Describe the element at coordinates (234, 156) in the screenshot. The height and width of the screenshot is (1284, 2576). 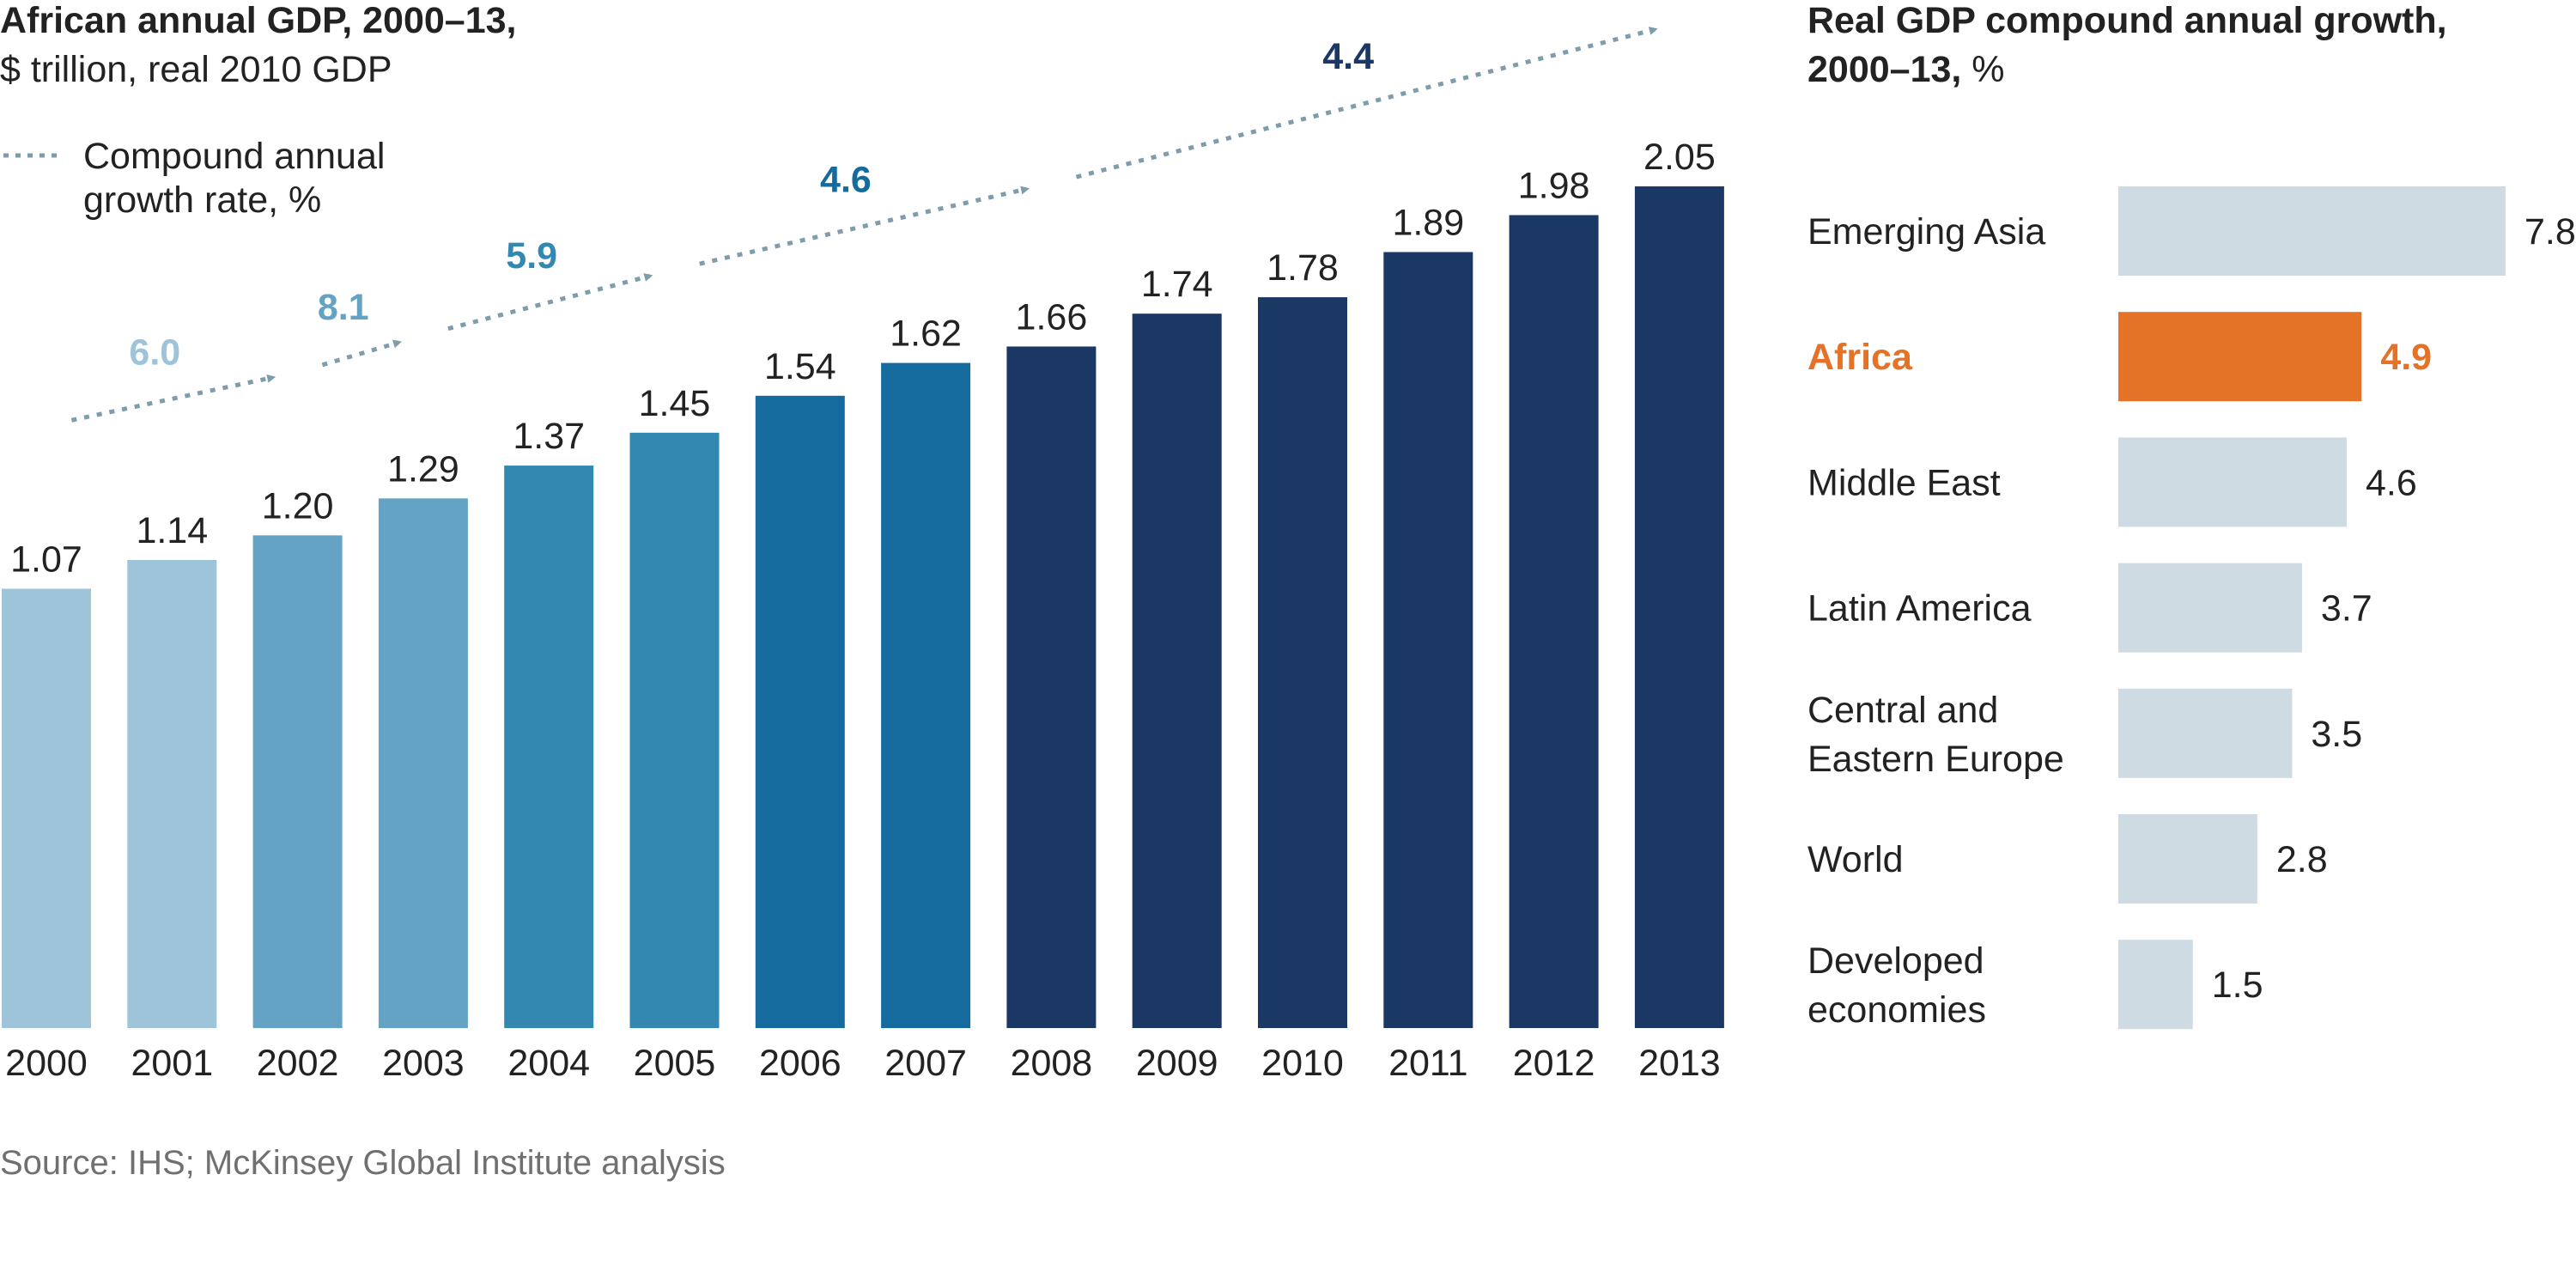
I see `legend-label-line1: Compound annual` at that location.